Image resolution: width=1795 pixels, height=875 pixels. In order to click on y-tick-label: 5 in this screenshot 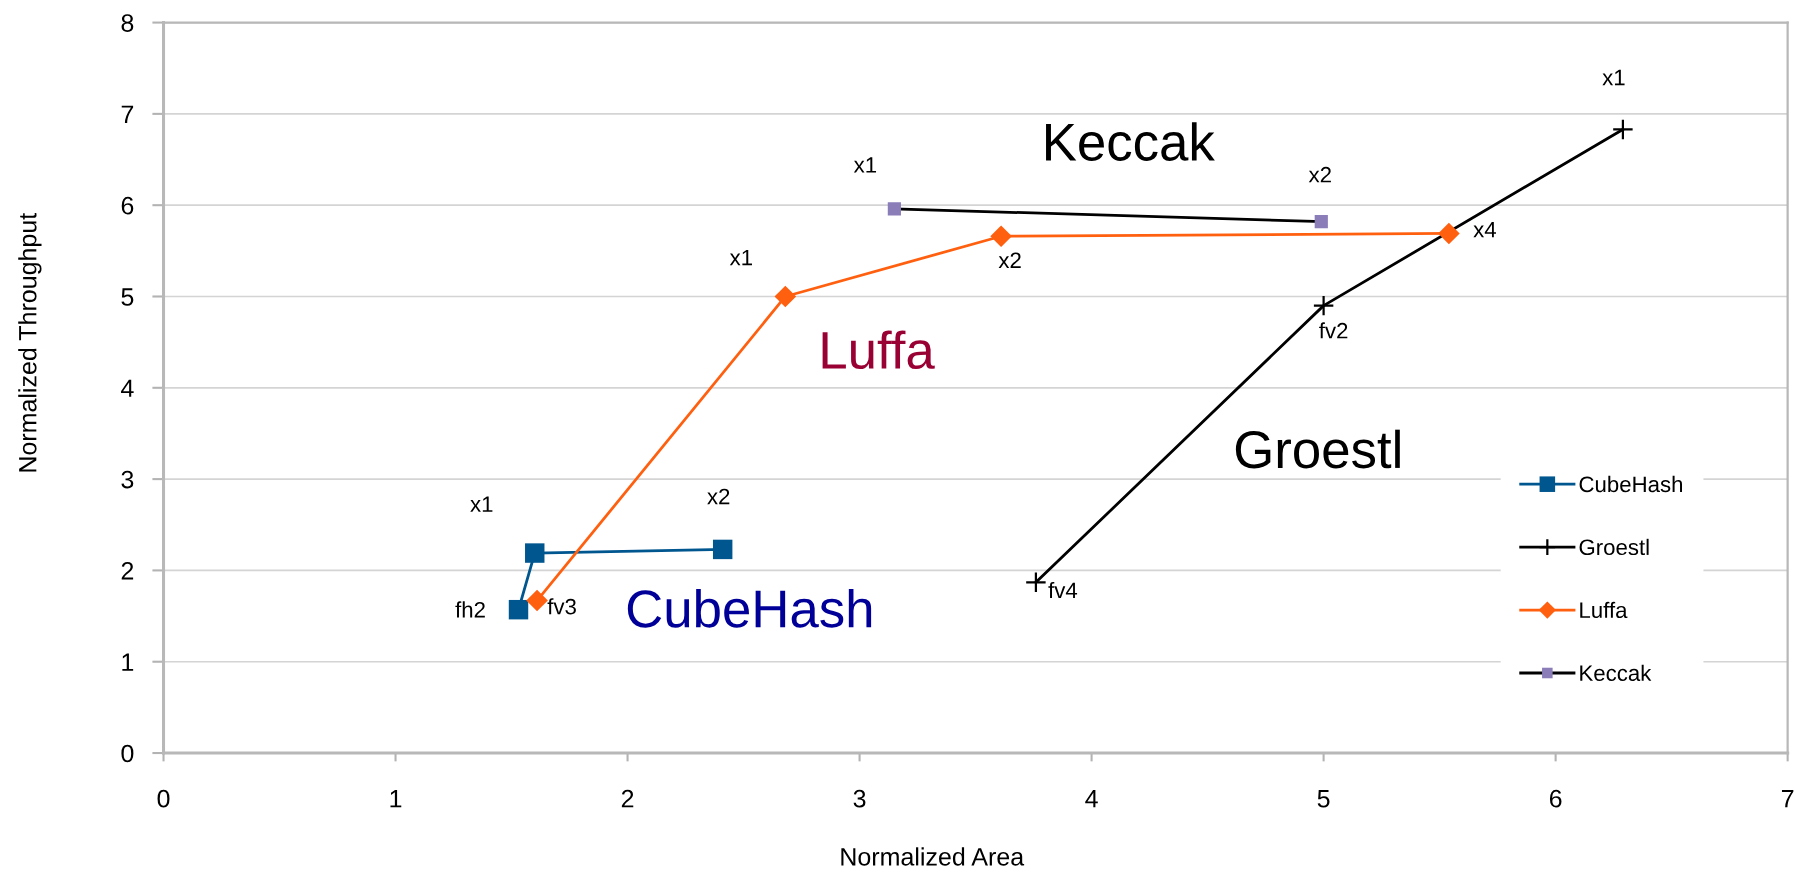, I will do `click(127, 297)`.